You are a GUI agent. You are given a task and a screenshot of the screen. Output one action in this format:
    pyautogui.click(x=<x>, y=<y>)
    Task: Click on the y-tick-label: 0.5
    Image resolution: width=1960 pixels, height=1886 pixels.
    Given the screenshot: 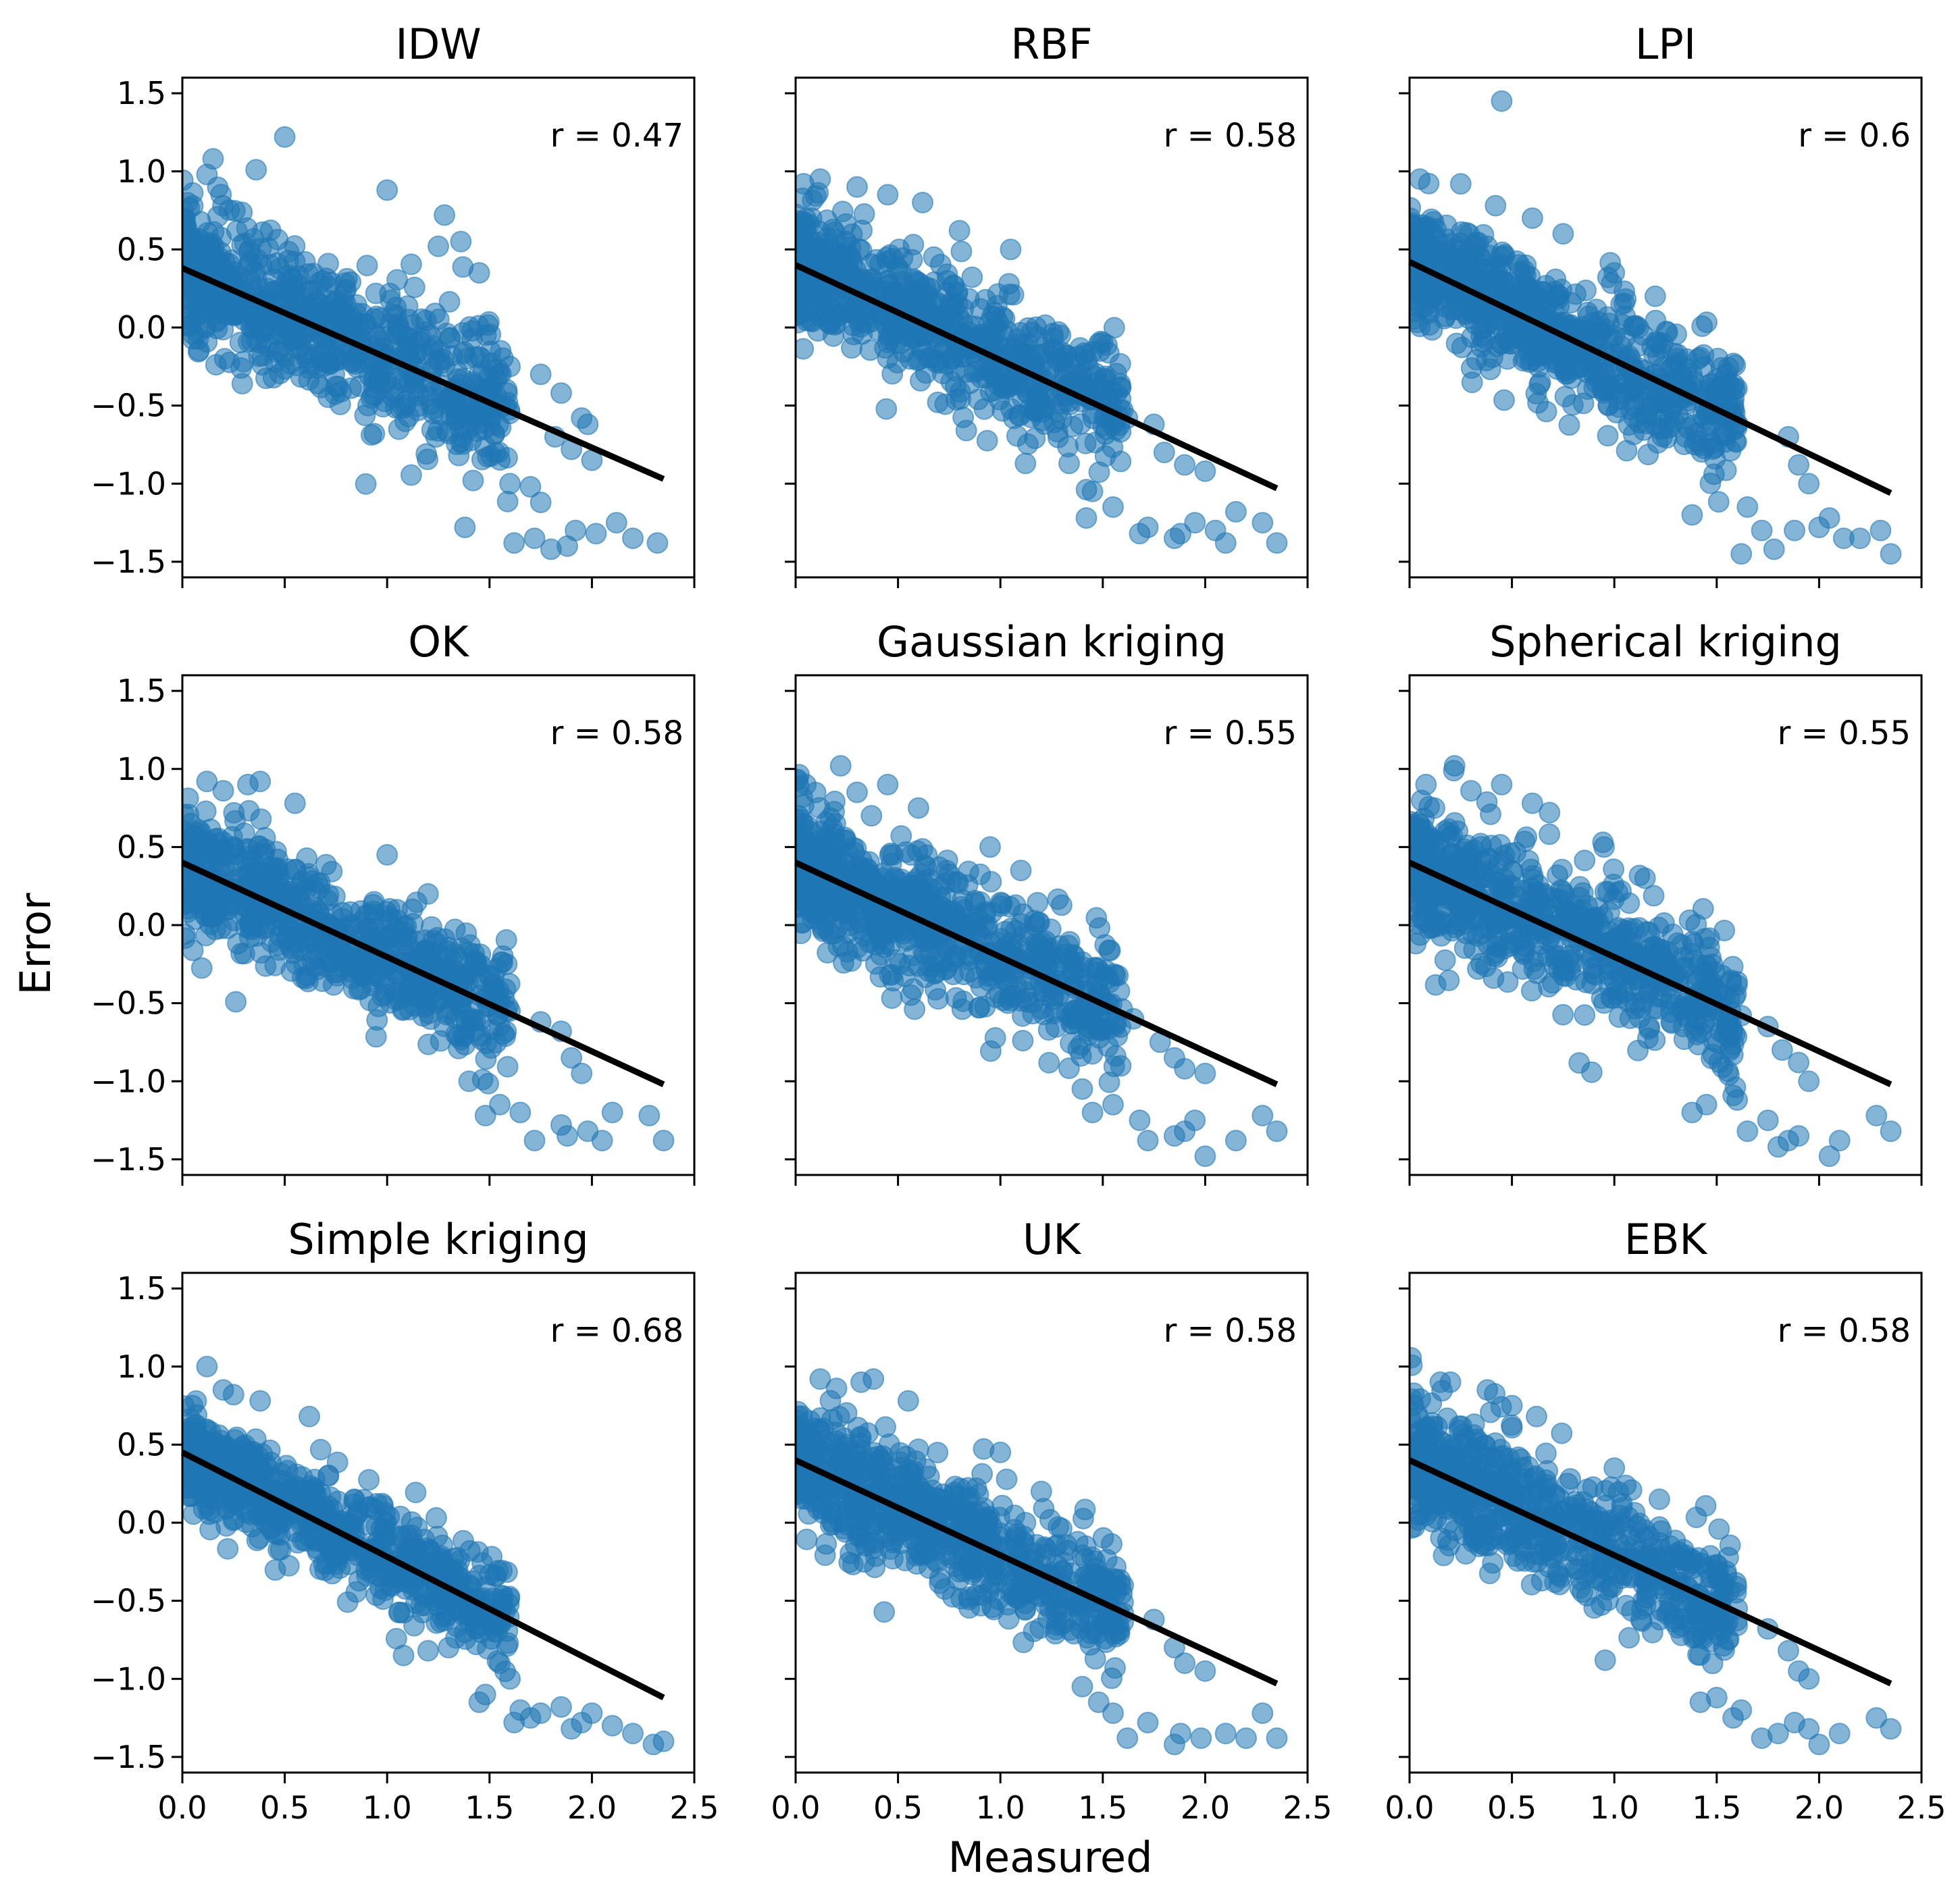 What is the action you would take?
    pyautogui.click(x=142, y=847)
    